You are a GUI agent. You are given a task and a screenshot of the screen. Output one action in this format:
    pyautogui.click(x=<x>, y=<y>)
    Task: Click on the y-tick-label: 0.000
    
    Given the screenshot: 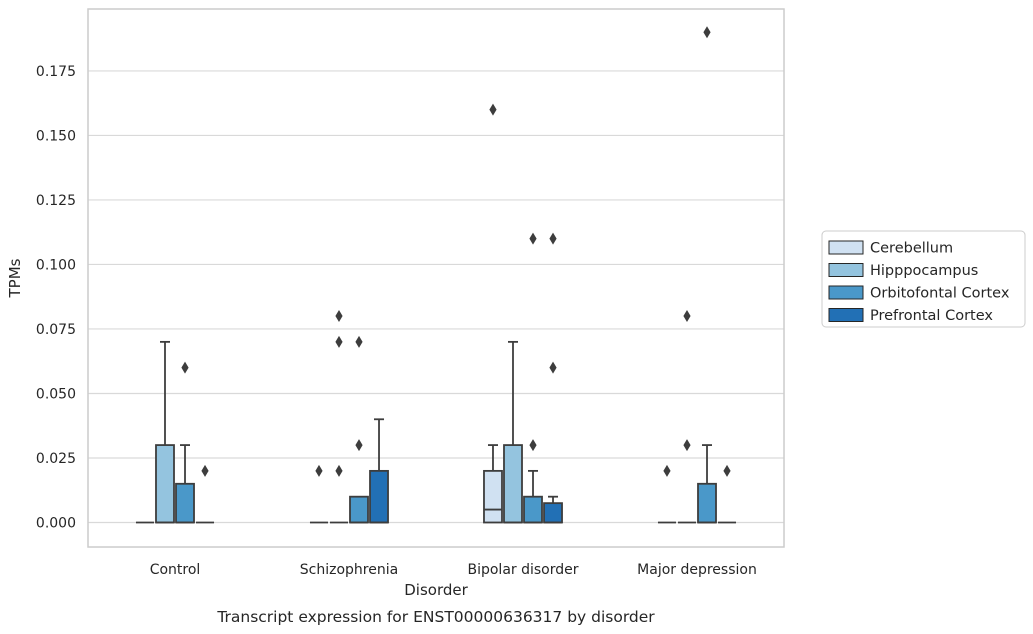 What is the action you would take?
    pyautogui.click(x=56, y=523)
    